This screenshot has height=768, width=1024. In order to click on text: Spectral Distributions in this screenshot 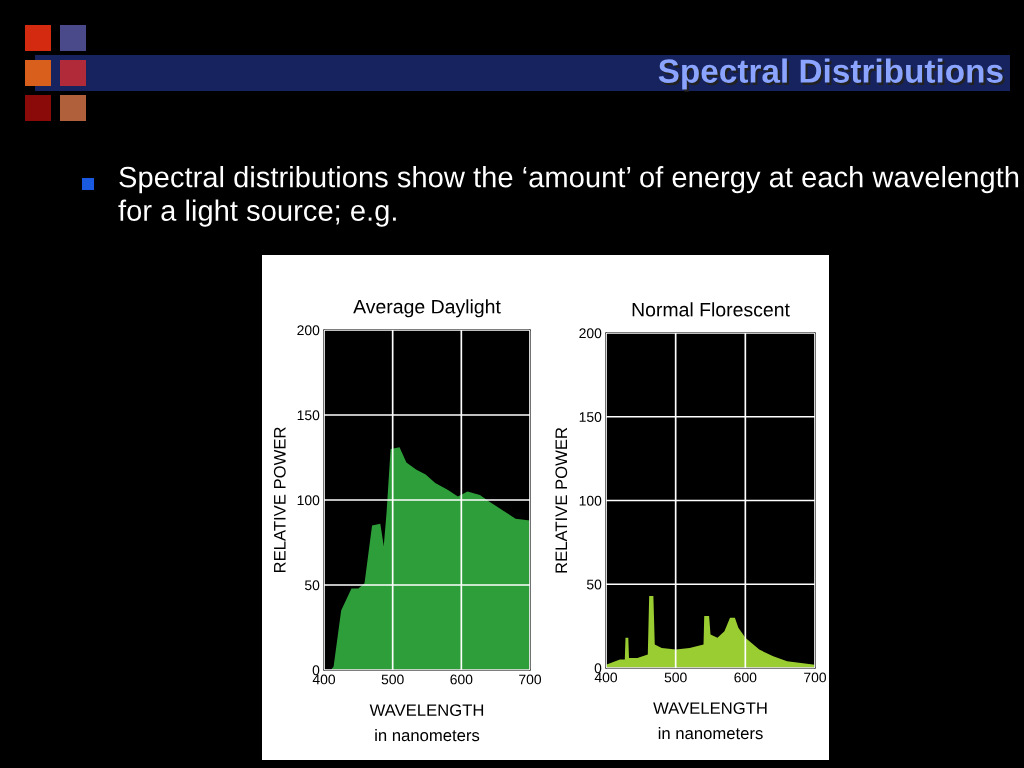, I will do `click(832, 76)`.